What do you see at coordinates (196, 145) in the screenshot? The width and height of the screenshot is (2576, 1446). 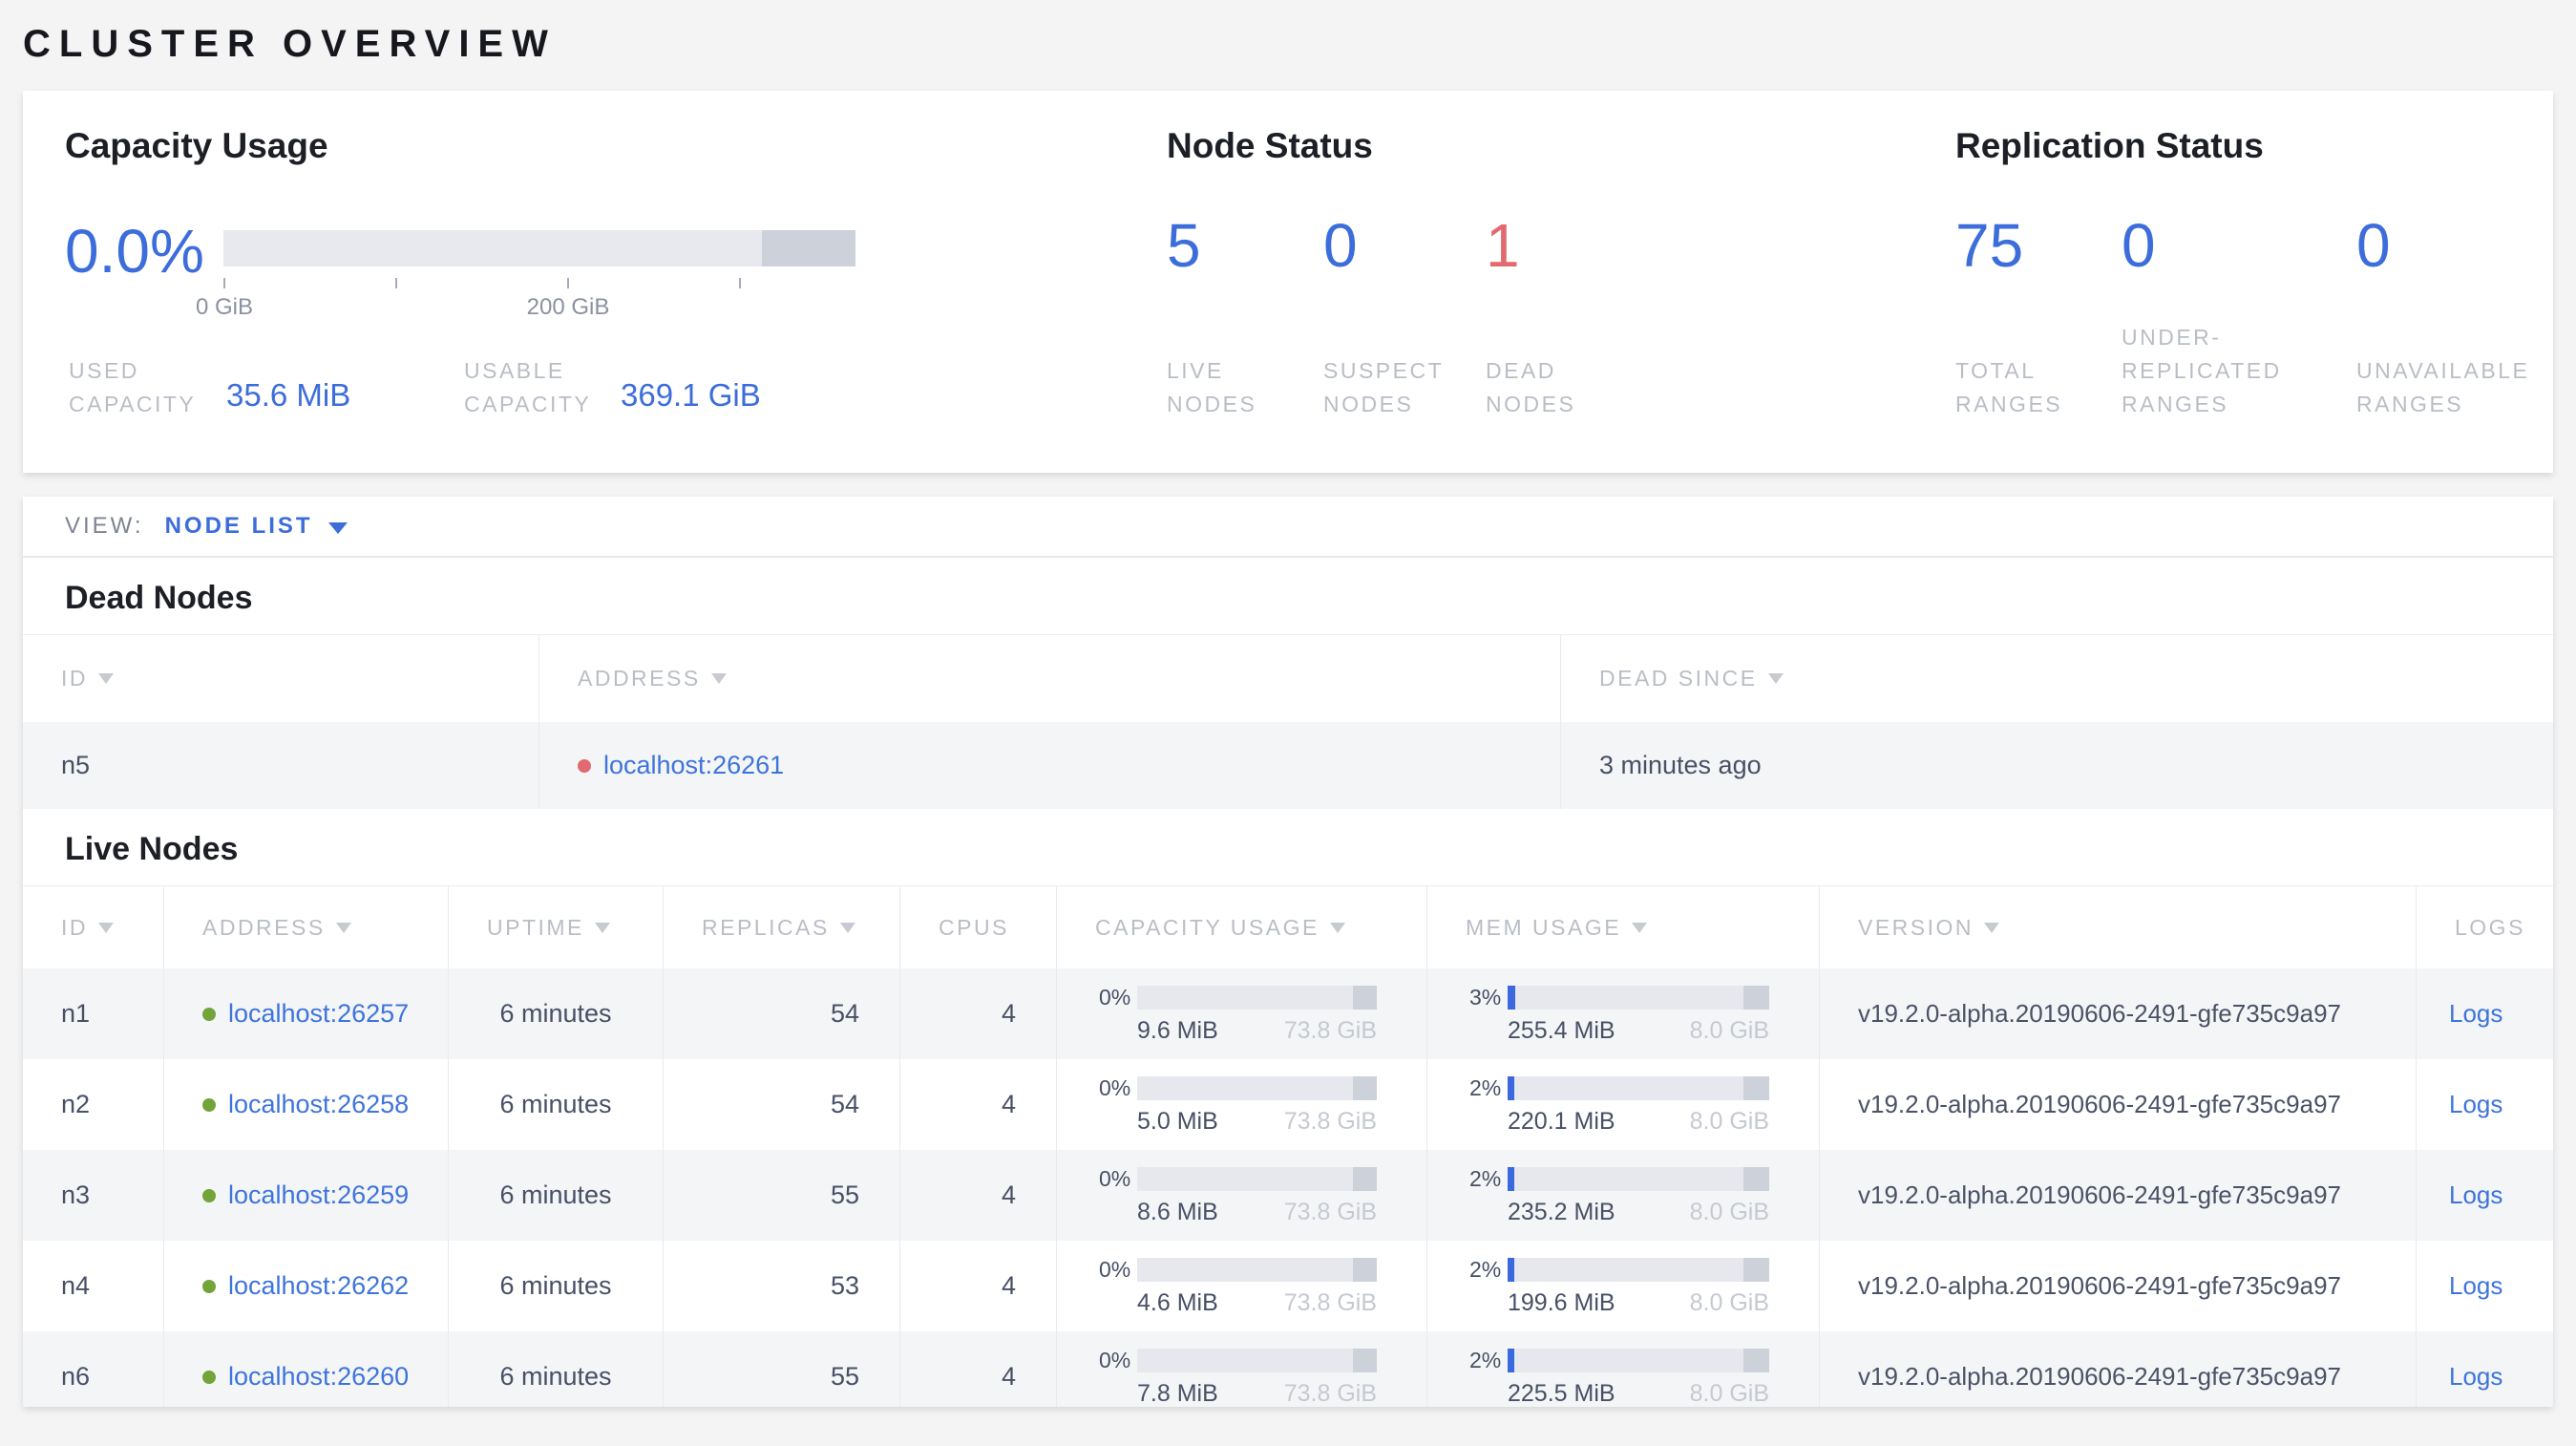 I see `capacity-usage-heading: Capacity Usage` at bounding box center [196, 145].